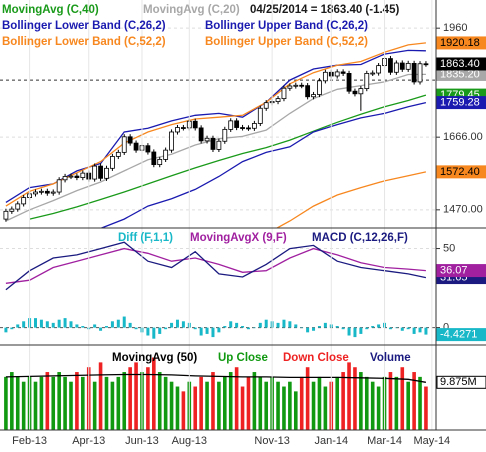 This screenshot has width=486, height=452. I want to click on x-tick-label: Aug-13, so click(189, 441).